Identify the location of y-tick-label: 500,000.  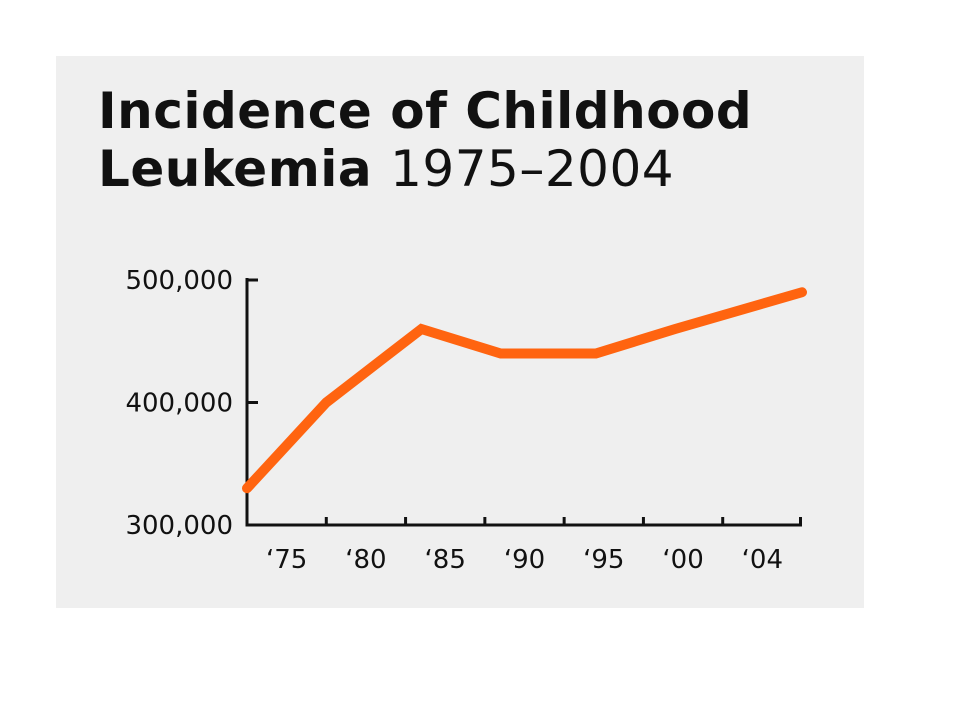
(179, 281).